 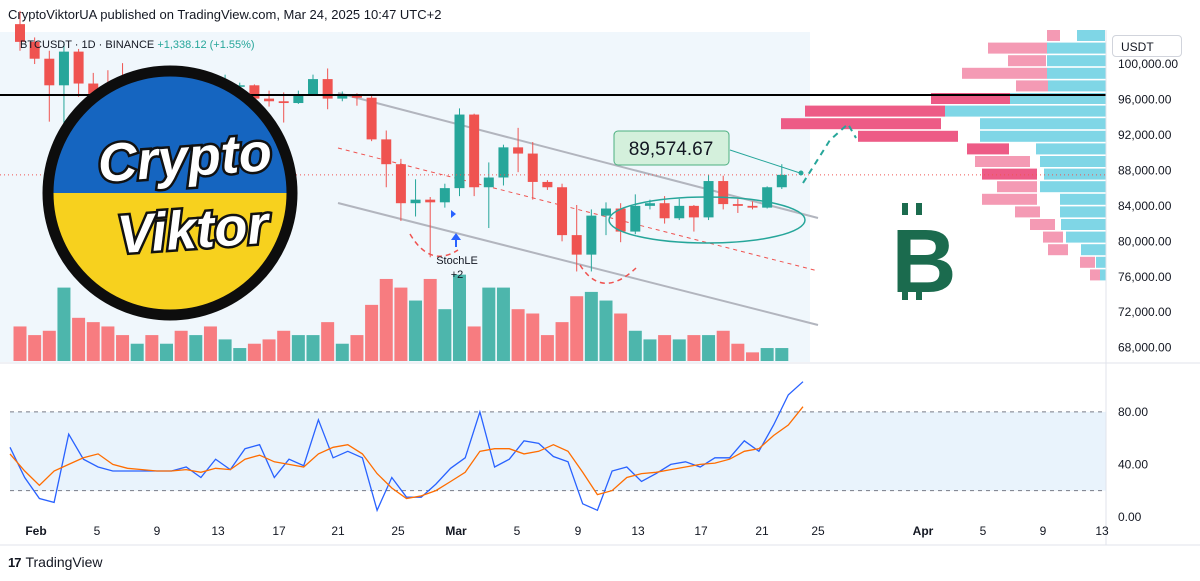 I want to click on price-callout-box, so click(x=671, y=148).